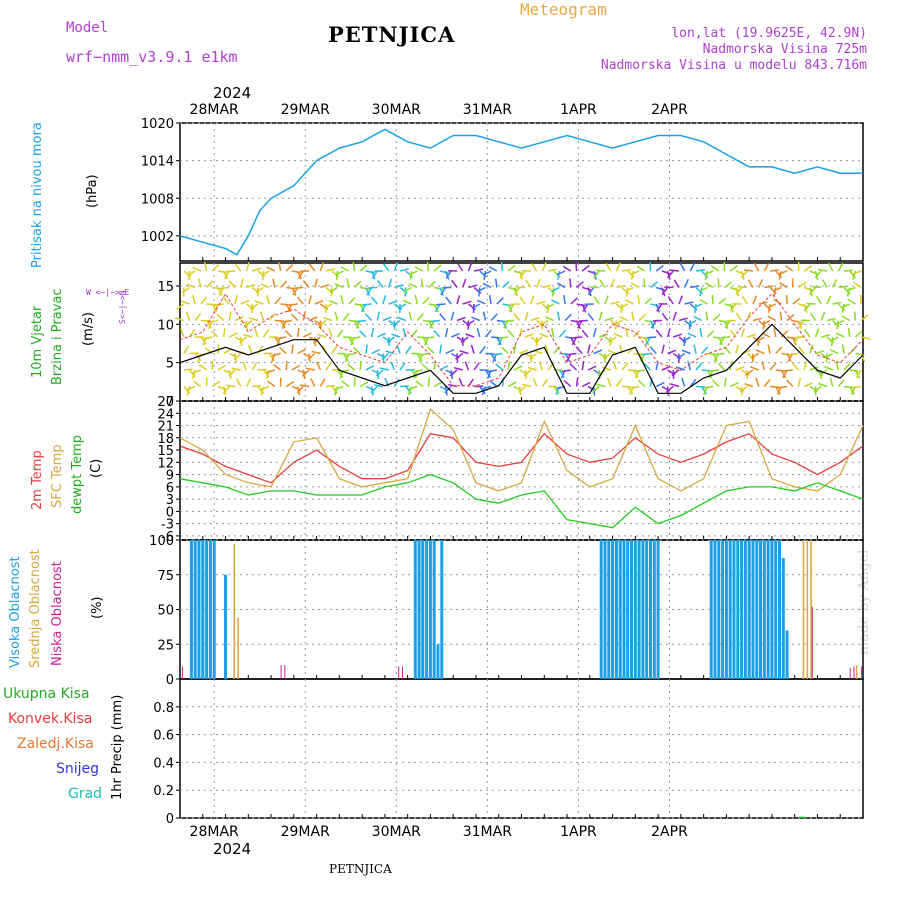  I want to click on temp-2m-line, so click(521, 458).